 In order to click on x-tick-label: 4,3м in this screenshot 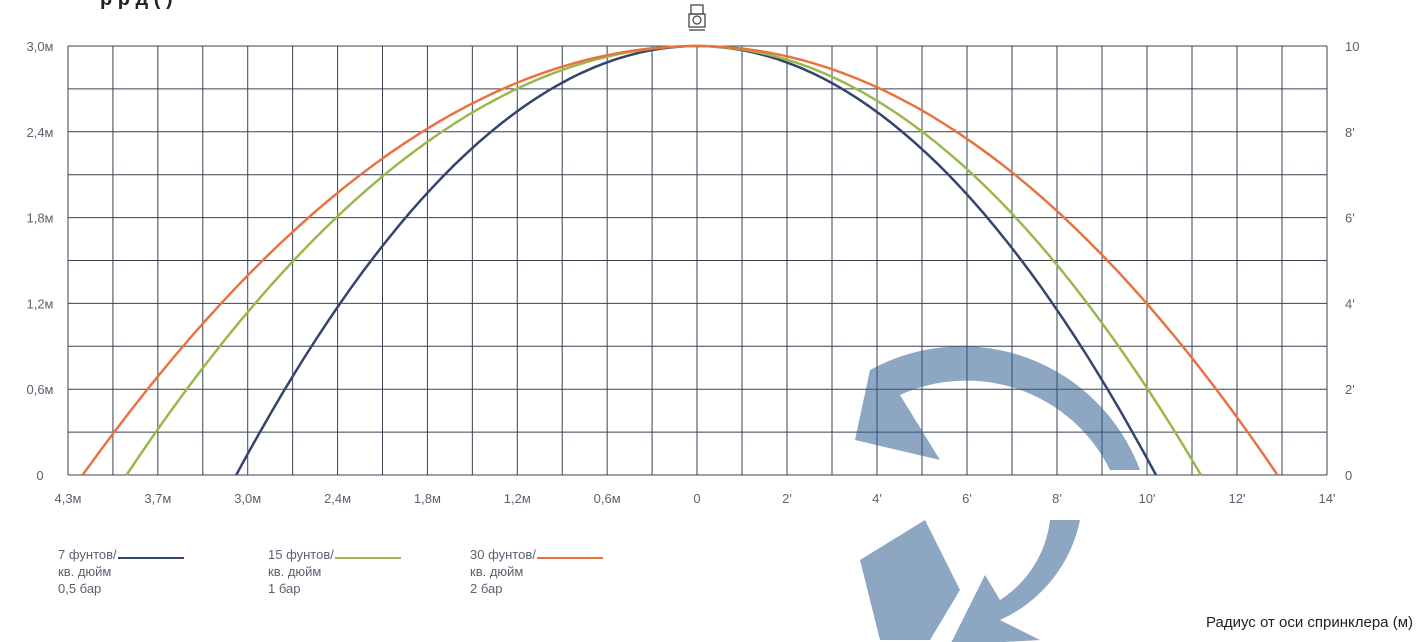, I will do `click(67, 498)`.